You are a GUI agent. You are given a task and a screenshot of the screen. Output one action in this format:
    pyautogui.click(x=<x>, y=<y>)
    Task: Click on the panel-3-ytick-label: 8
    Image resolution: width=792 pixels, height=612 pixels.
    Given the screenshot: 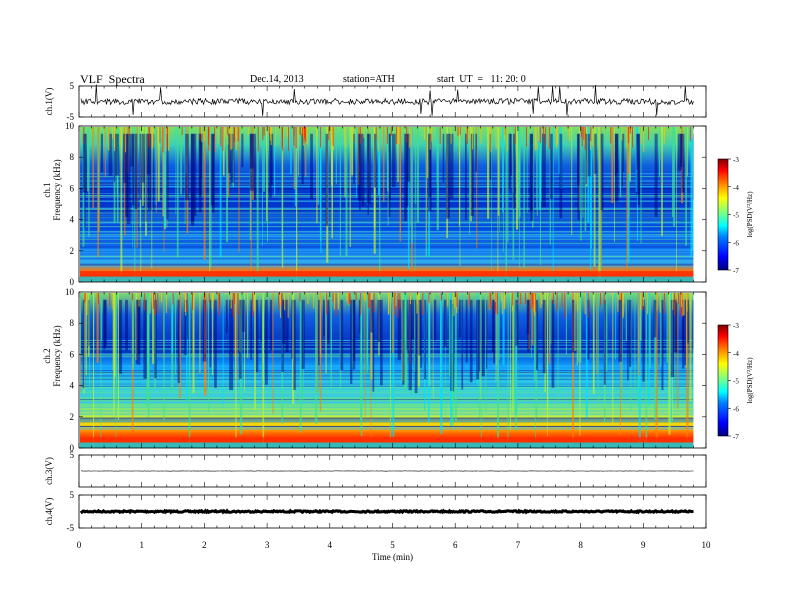 What is the action you would take?
    pyautogui.click(x=72, y=323)
    